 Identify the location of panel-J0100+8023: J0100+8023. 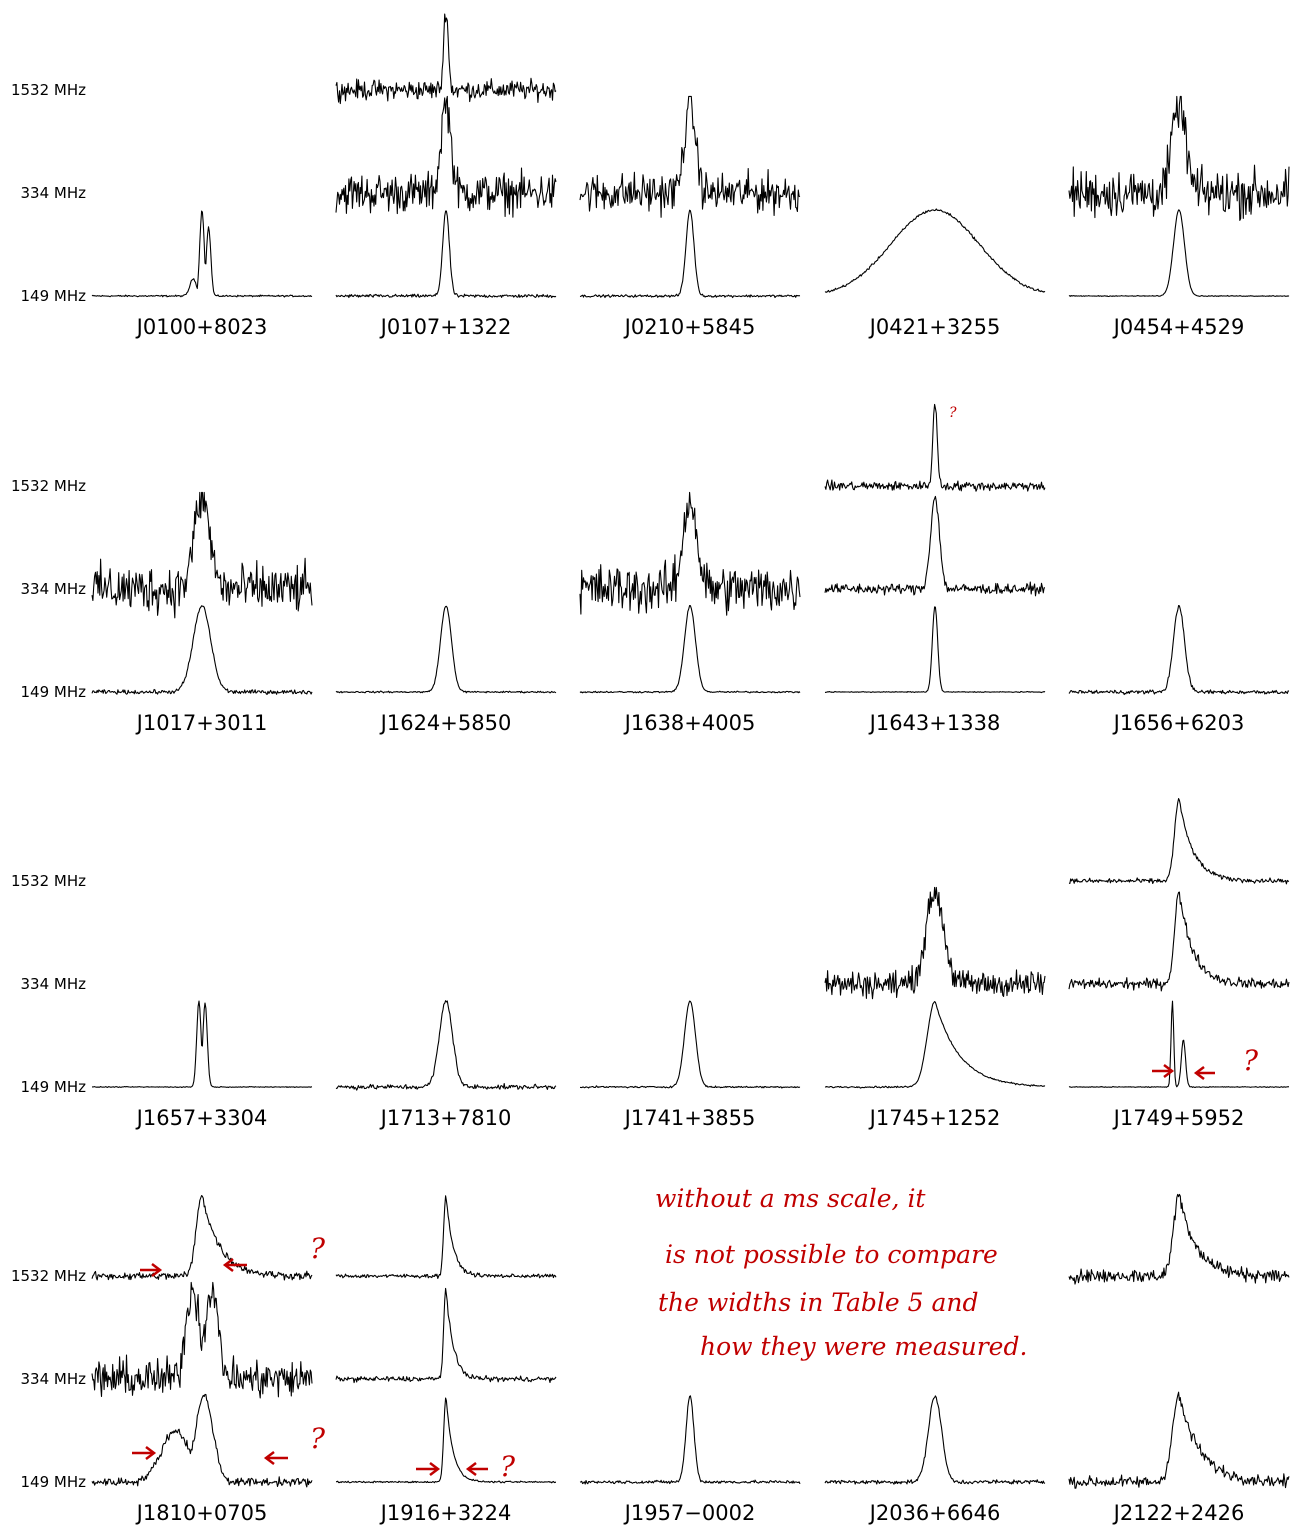
(202, 274).